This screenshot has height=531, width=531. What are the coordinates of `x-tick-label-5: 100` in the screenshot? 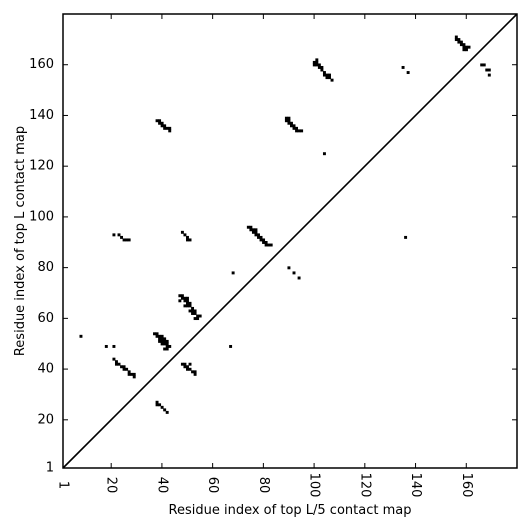 It's located at (314, 485).